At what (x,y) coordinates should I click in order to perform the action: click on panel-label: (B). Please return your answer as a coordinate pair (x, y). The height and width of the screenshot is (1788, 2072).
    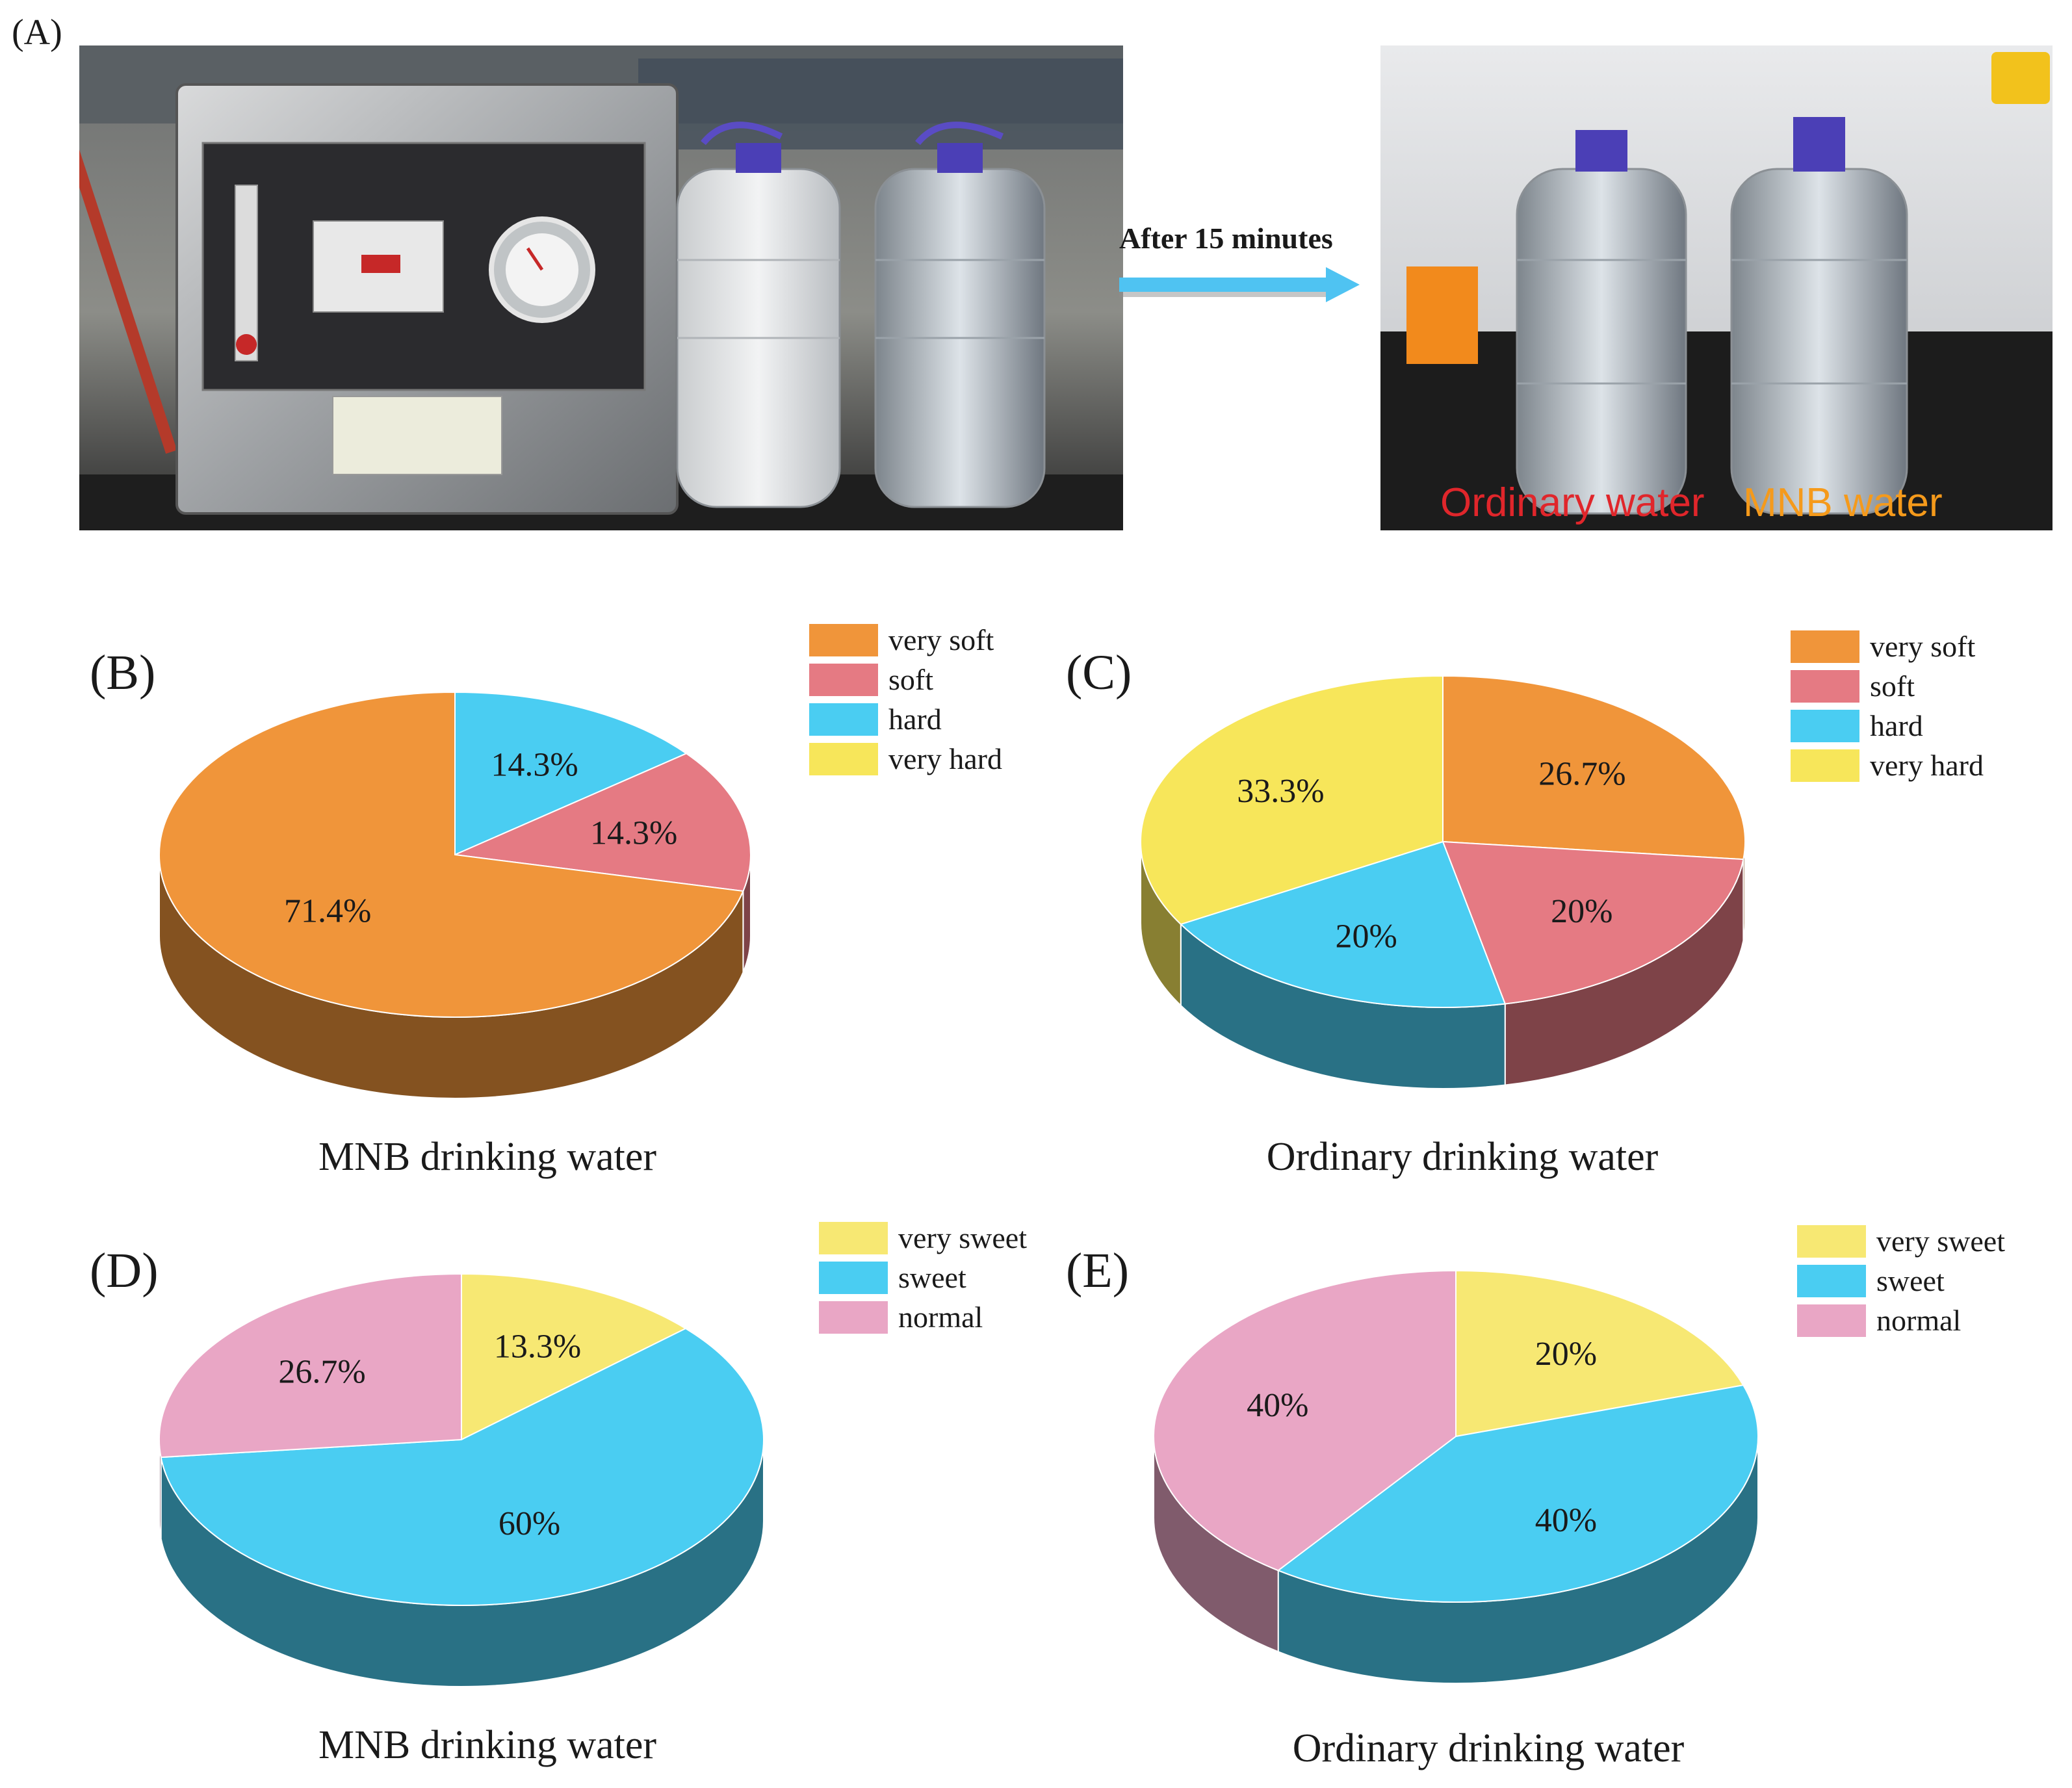
    Looking at the image, I should click on (122, 672).